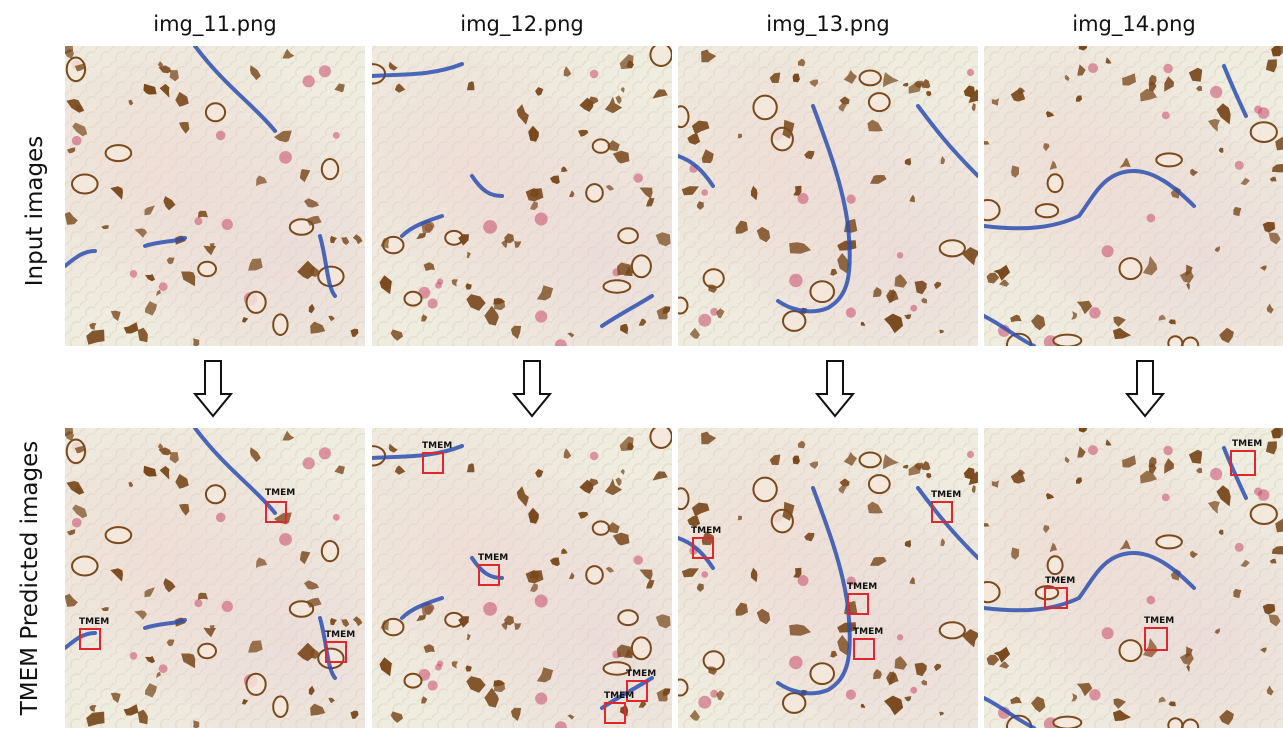 The image size is (1283, 740). I want to click on row-label-predicted: TMEM Predicted images, so click(30, 578).